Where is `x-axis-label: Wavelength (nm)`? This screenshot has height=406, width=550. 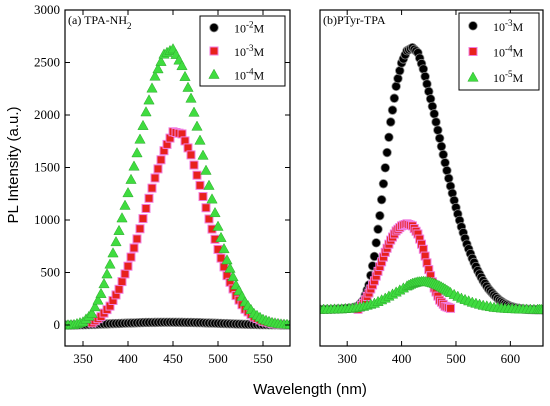
x-axis-label: Wavelength (nm) is located at coordinates (310, 389).